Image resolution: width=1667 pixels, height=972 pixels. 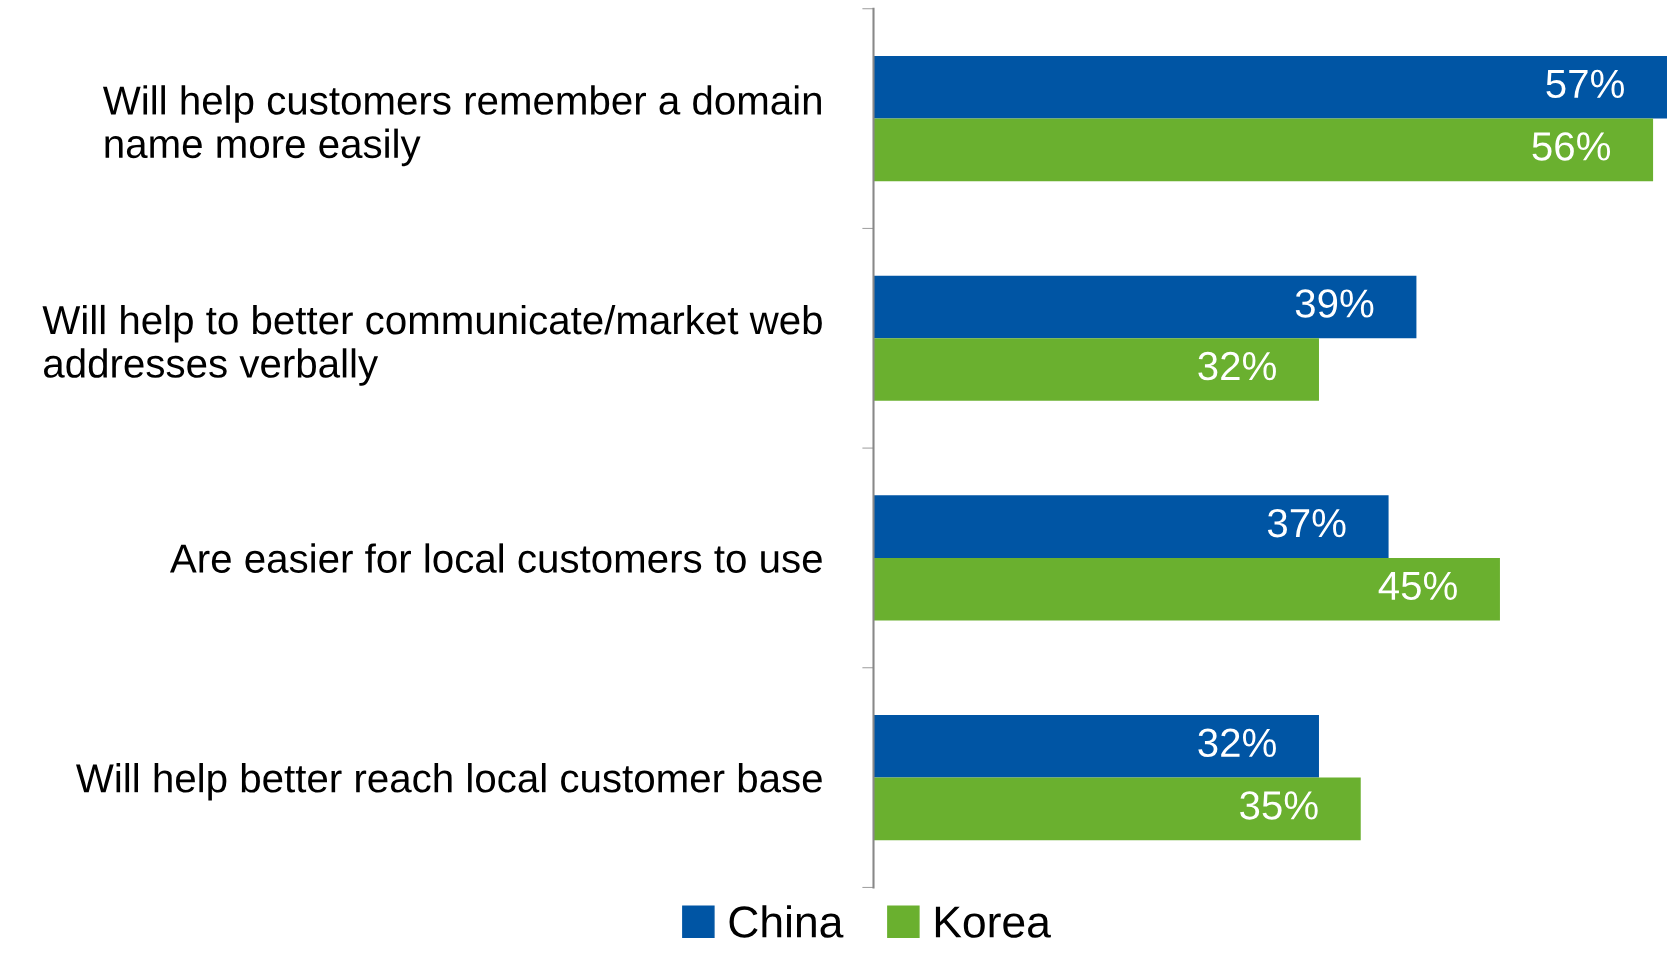 What do you see at coordinates (432, 345) in the screenshot?
I see `y-tick-label: Will help to better communicate/market web addresses verbally` at bounding box center [432, 345].